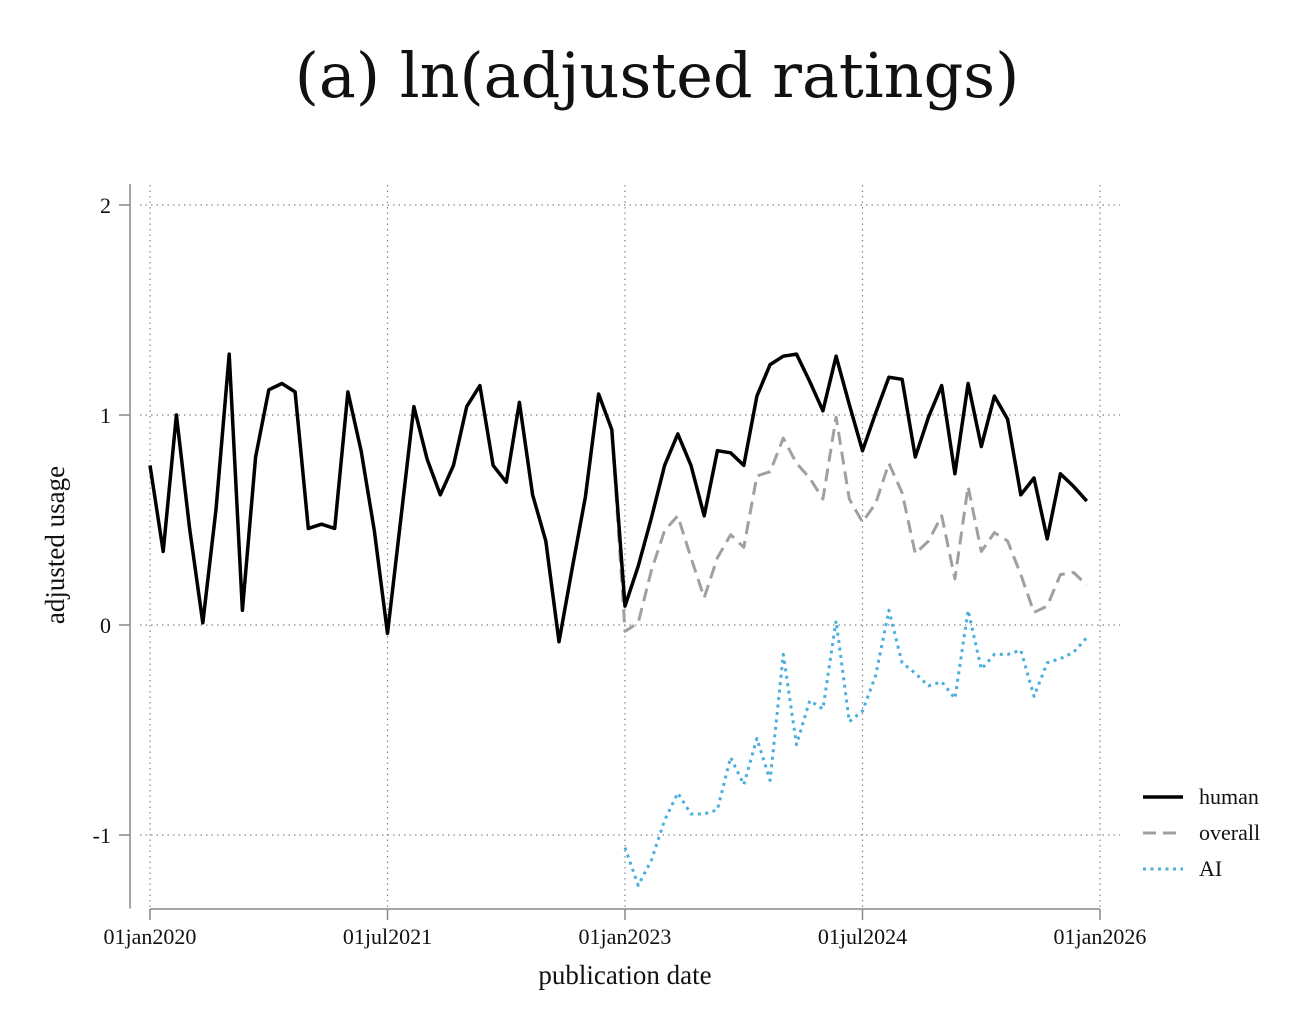  I want to click on legend-label-overall: overall, so click(1229, 832).